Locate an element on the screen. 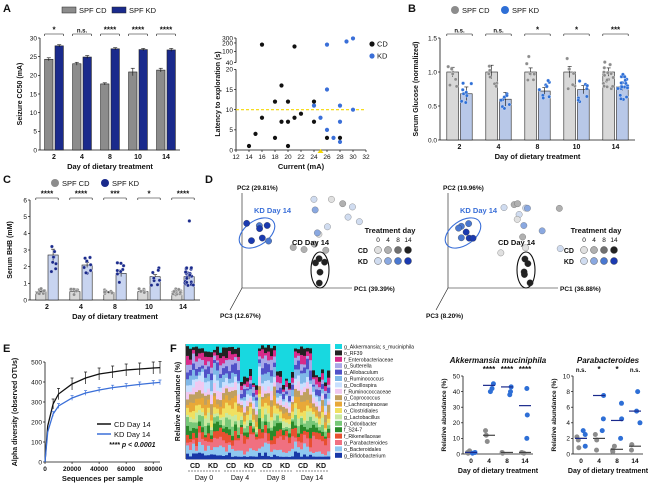 Image resolution: width=650 pixels, height=498 pixels. y-tick-label: 5 is located at coordinates (25, 217).